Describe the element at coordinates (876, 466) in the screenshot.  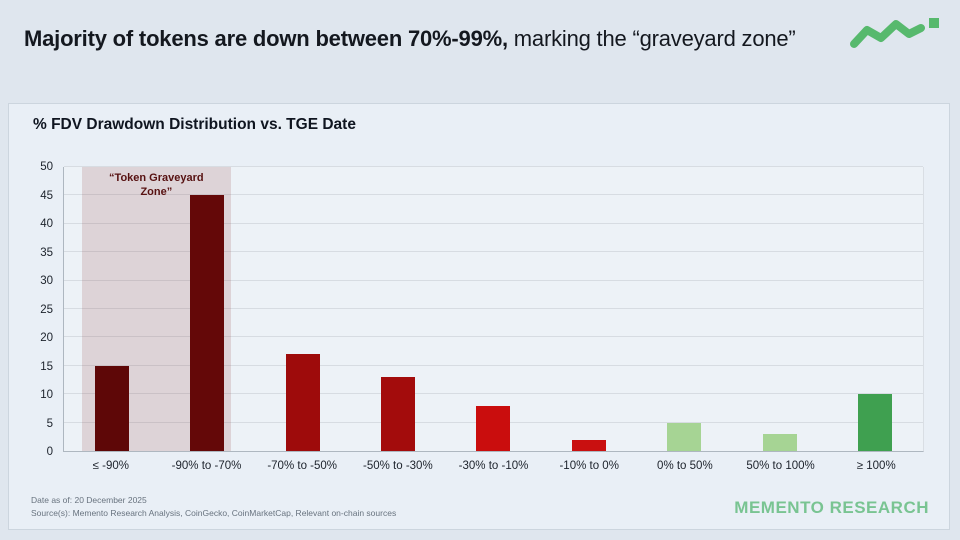
I see `x-tick-label: ≥ 100%` at that location.